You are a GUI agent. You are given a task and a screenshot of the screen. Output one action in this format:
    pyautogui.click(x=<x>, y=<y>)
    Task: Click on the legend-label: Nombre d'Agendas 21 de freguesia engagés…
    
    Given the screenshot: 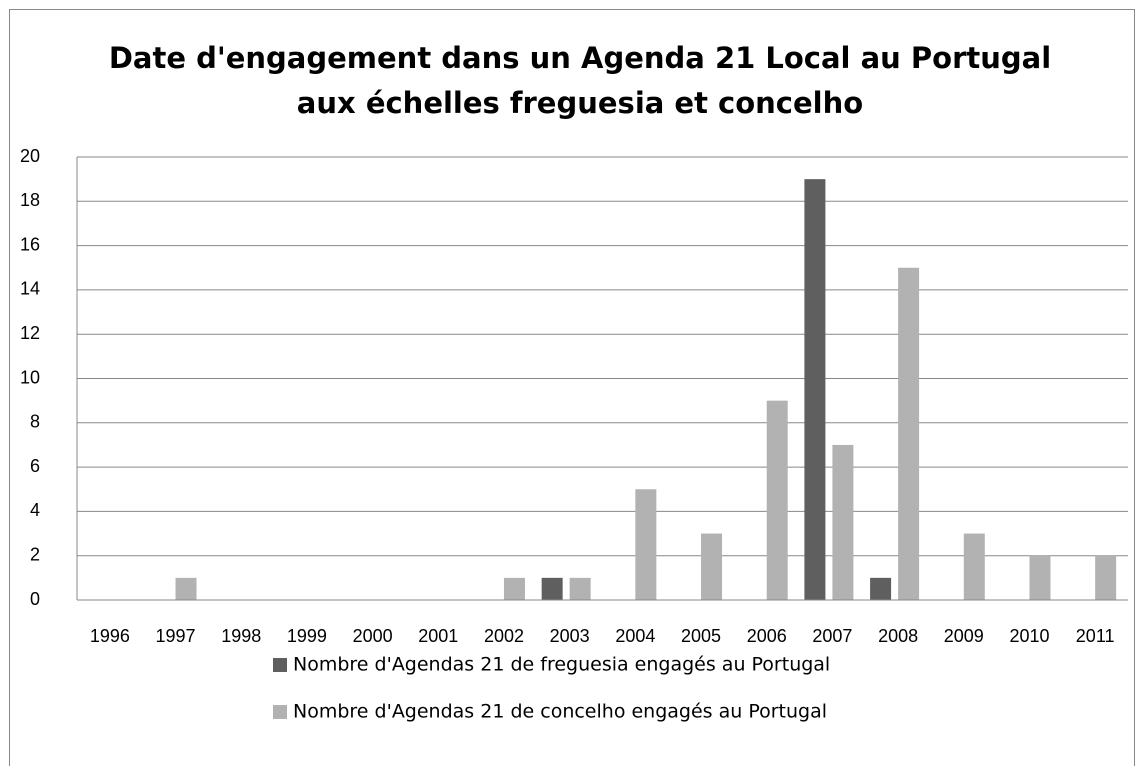 What is the action you would take?
    pyautogui.click(x=561, y=665)
    